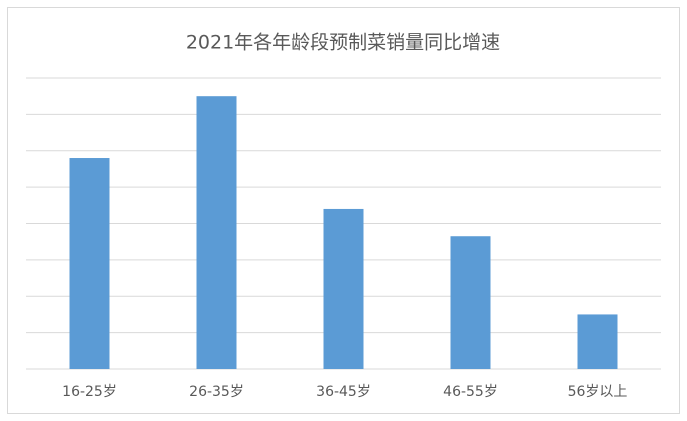 This screenshot has width=687, height=421. Describe the element at coordinates (598, 392) in the screenshot. I see `x-tick-label: 56岁以上` at that location.